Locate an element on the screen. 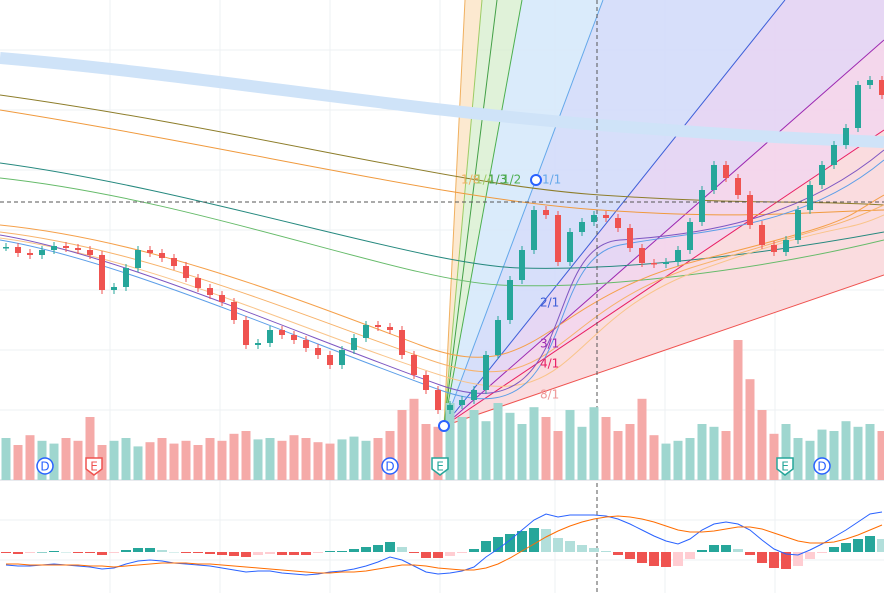 This screenshot has width=884, height=593. event-label: D is located at coordinates (389, 467).